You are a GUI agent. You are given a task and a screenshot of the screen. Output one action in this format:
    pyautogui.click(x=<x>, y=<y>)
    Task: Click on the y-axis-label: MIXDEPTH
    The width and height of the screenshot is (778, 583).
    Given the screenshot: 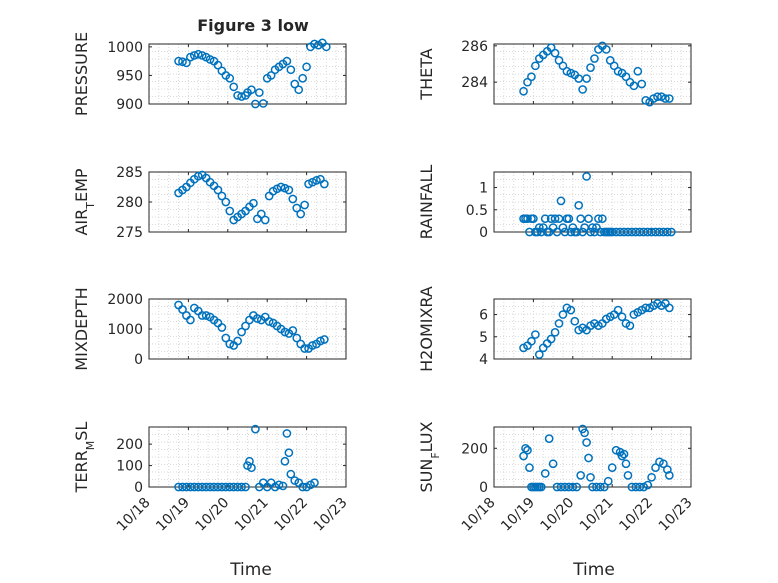 What is the action you would take?
    pyautogui.click(x=81, y=328)
    